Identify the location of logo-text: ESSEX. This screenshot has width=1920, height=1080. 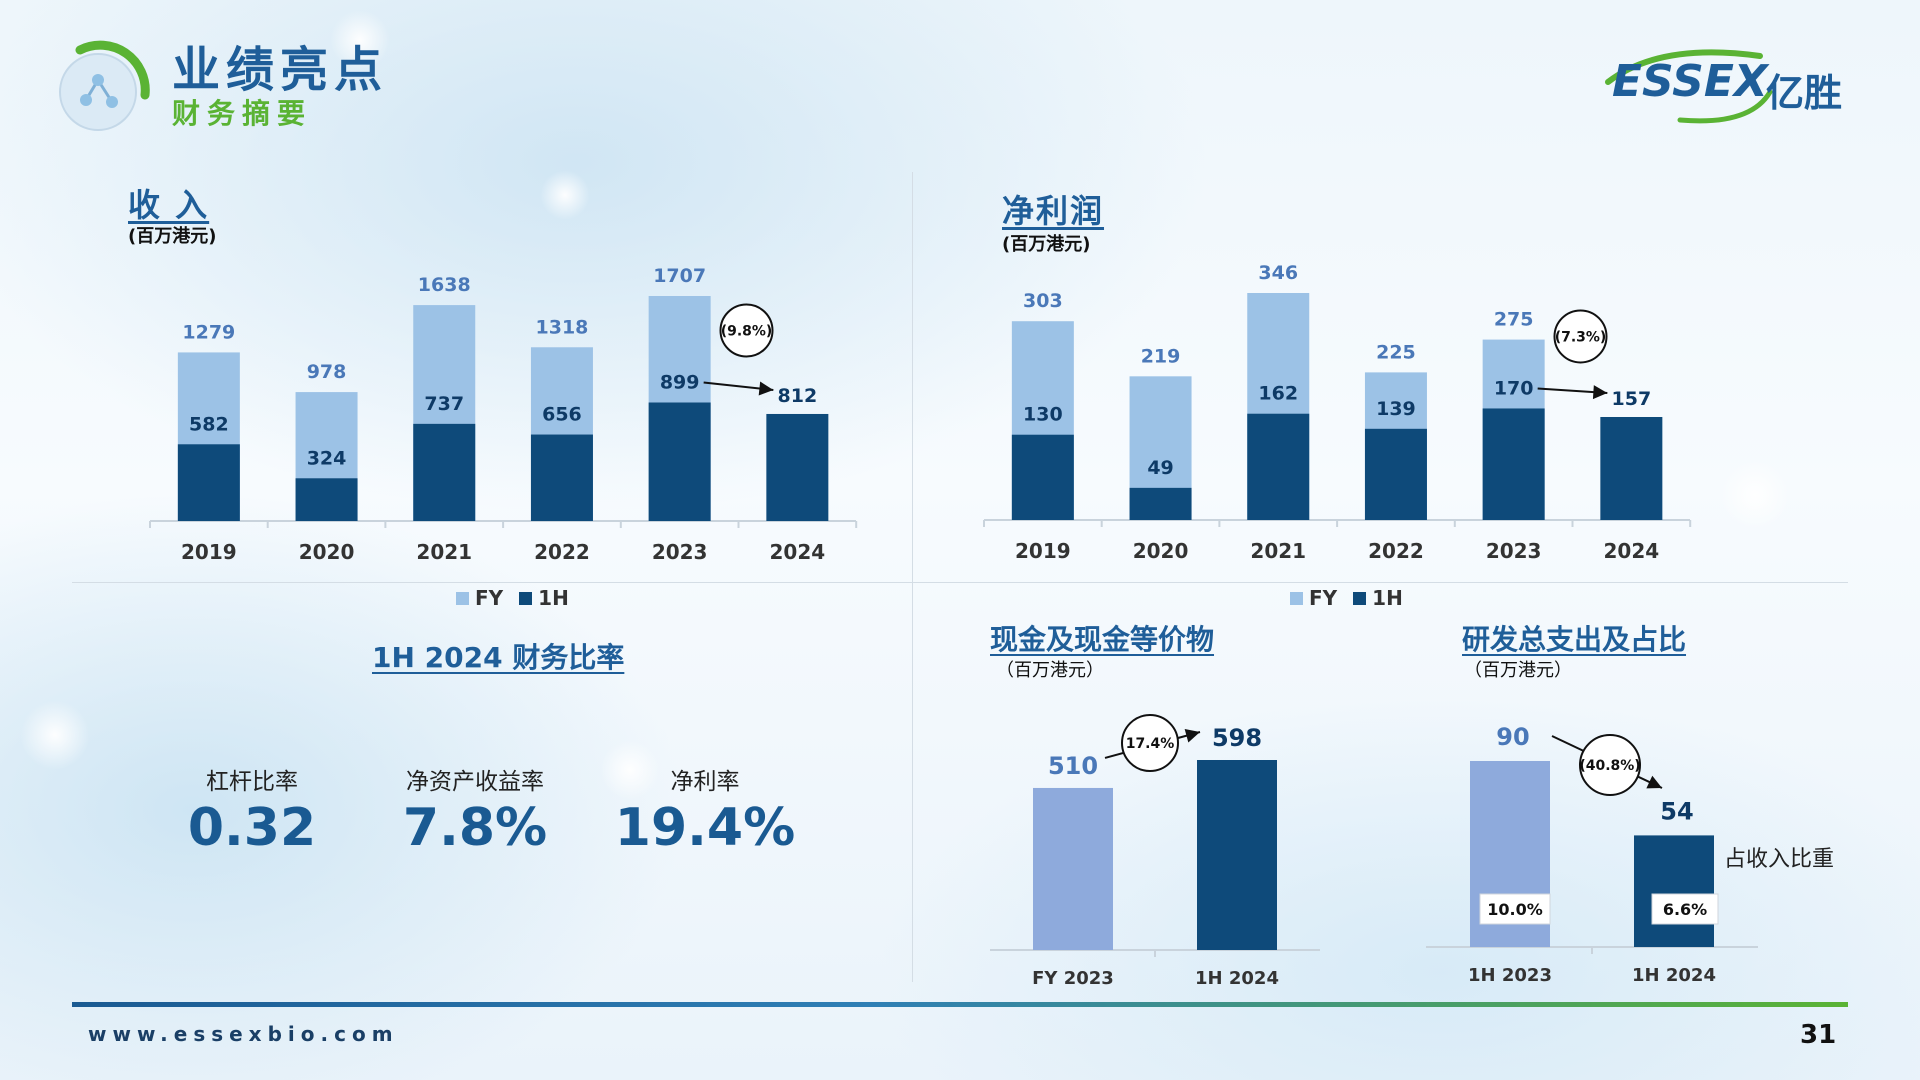
(1690, 81).